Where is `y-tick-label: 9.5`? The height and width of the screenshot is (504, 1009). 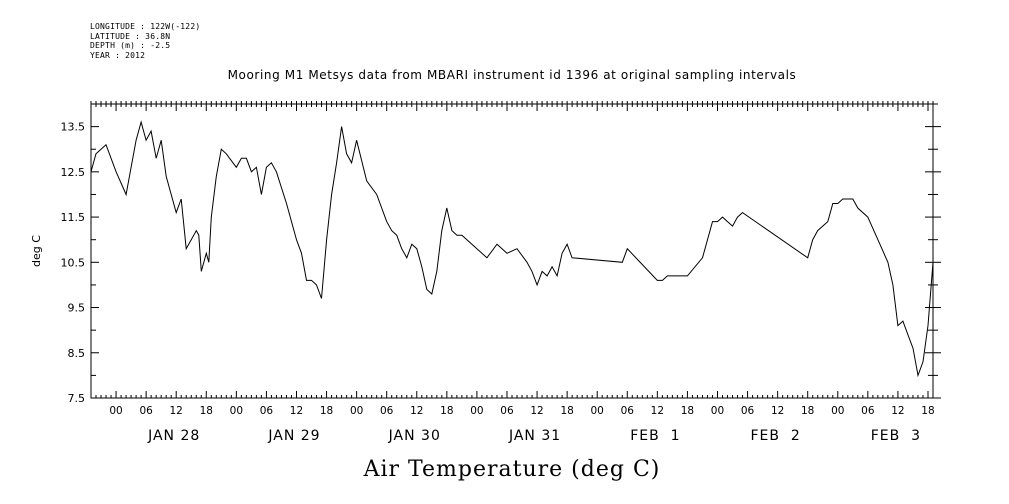
y-tick-label: 9.5 is located at coordinates (77, 308).